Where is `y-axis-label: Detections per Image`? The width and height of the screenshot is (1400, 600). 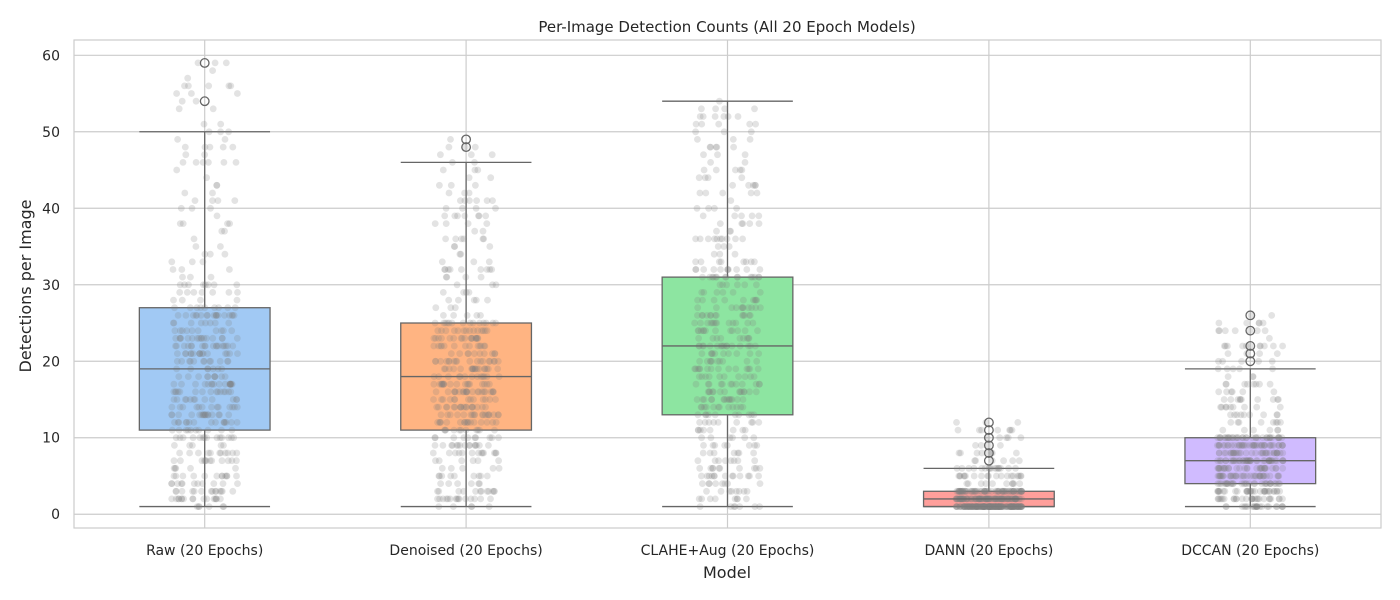
y-axis-label: Detections per Image is located at coordinates (25, 286).